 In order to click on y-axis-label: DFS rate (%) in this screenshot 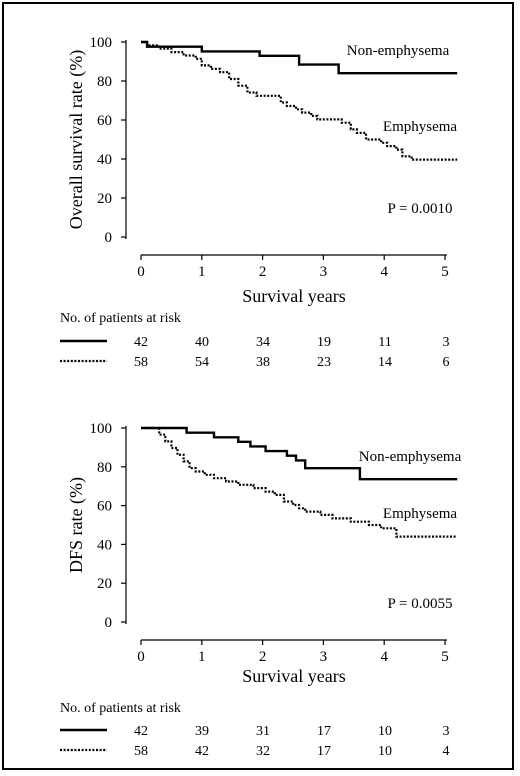, I will do `click(76, 525)`.